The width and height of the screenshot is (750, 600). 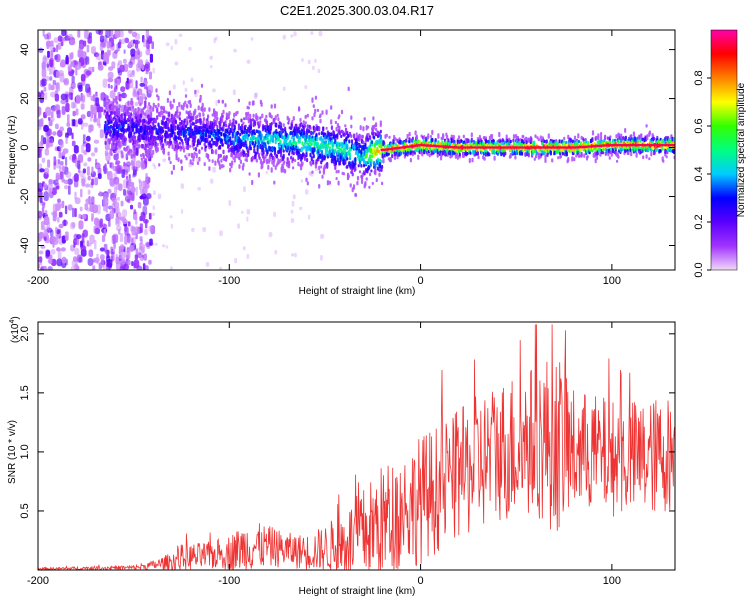 What do you see at coordinates (25, 197) in the screenshot?
I see `y-tick-label: -20` at bounding box center [25, 197].